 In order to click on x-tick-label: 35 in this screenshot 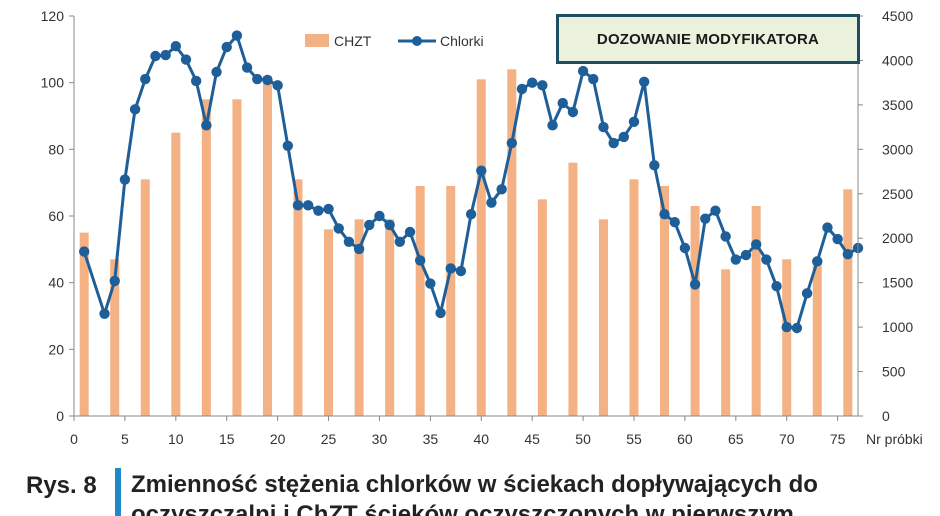, I will do `click(431, 439)`.